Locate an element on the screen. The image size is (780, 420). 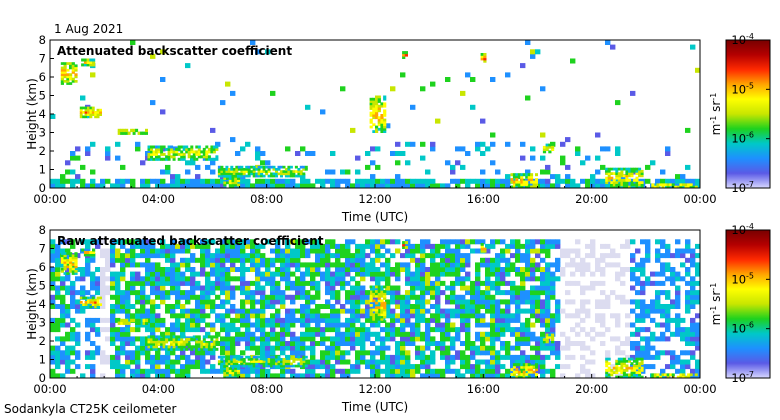
x-tick-label: 08:00 is located at coordinates (266, 199).